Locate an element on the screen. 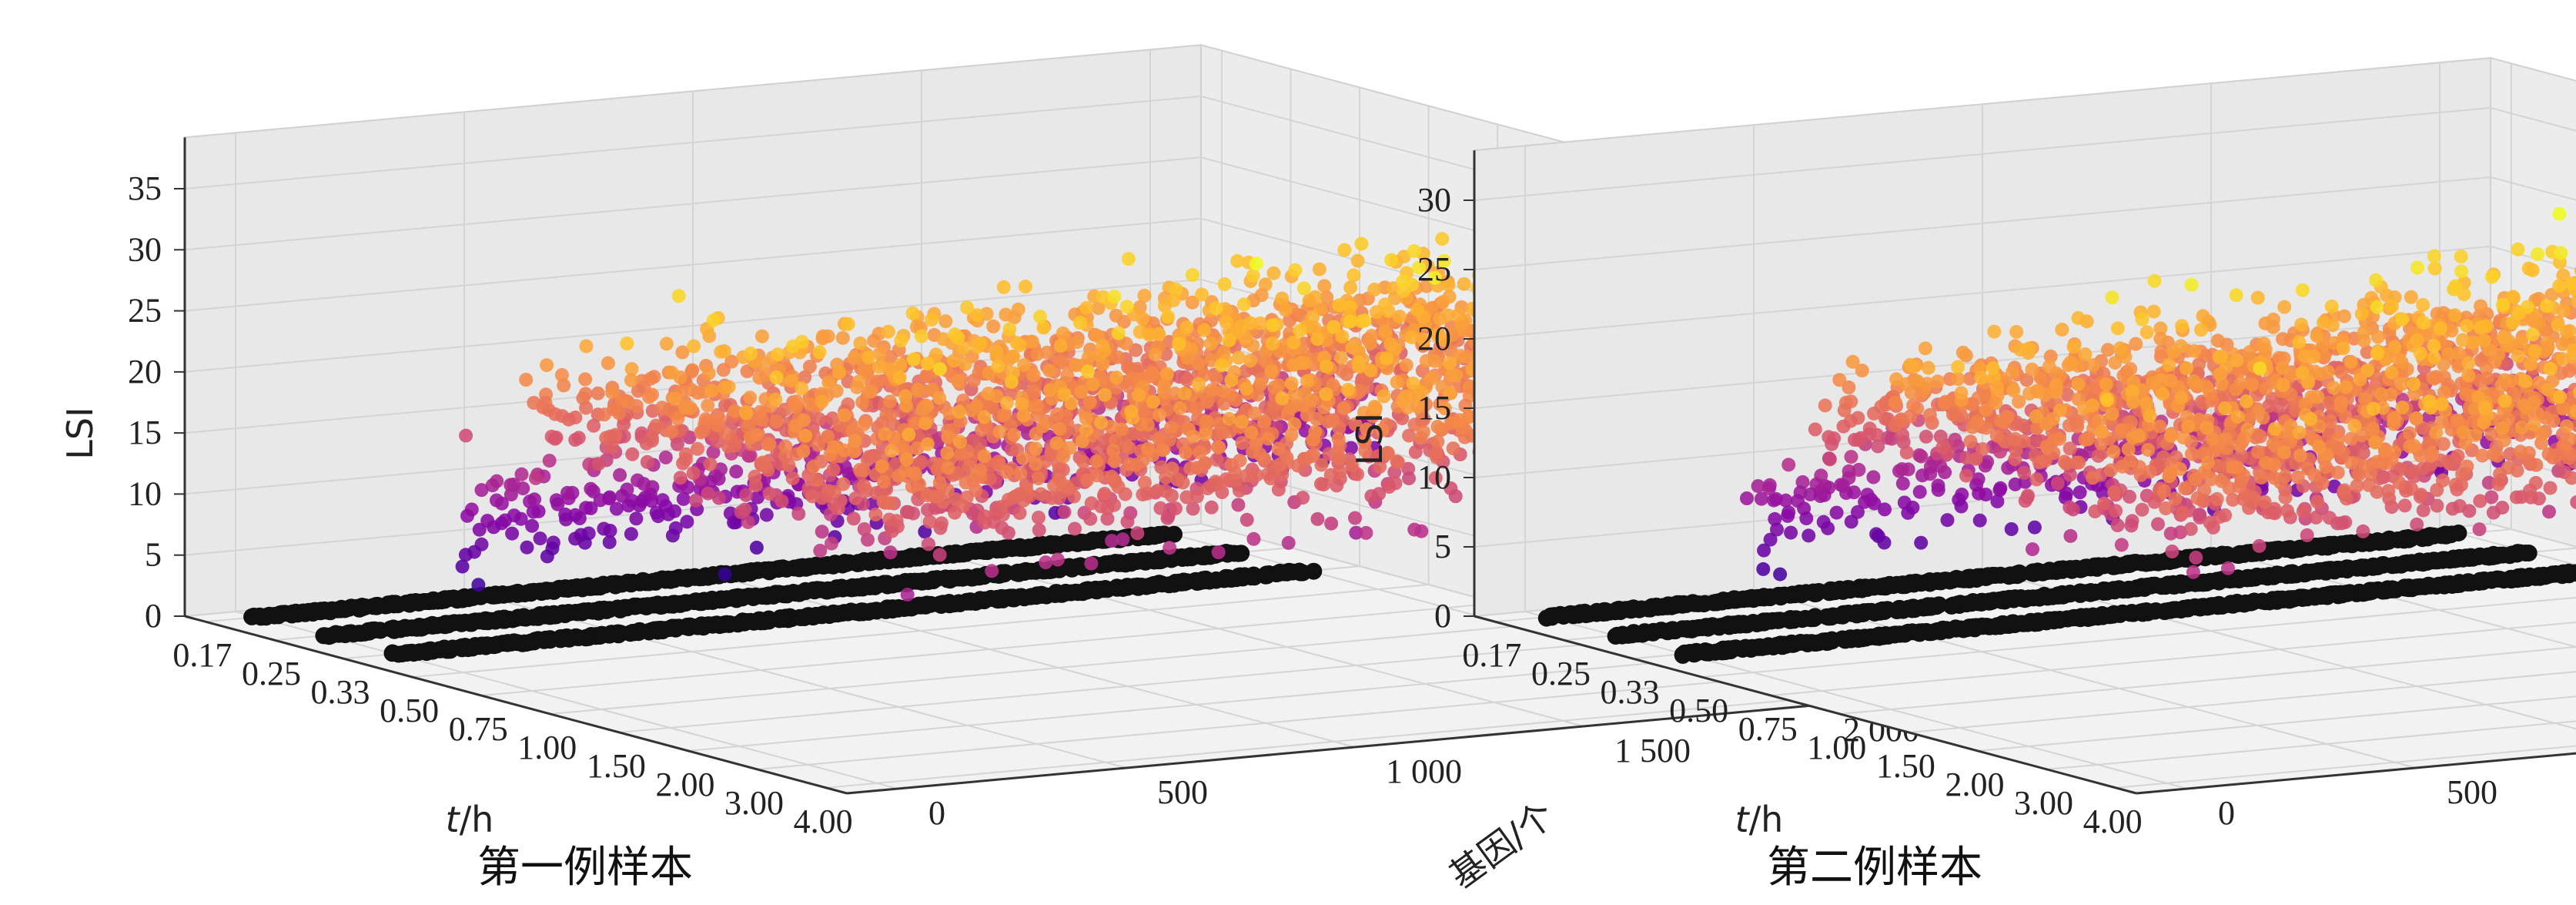  x-tick-label: 1.50 is located at coordinates (616, 766).